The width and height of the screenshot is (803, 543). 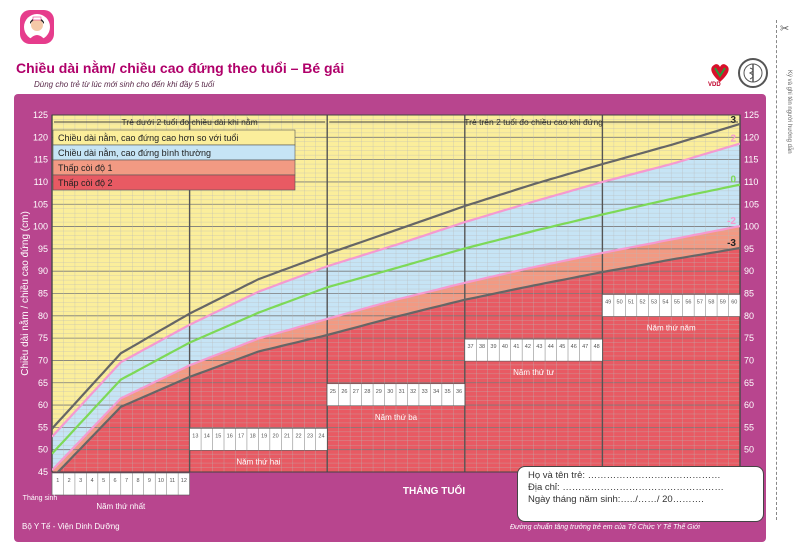 I want to click on y-tick-label-right: 105, so click(x=751, y=204).